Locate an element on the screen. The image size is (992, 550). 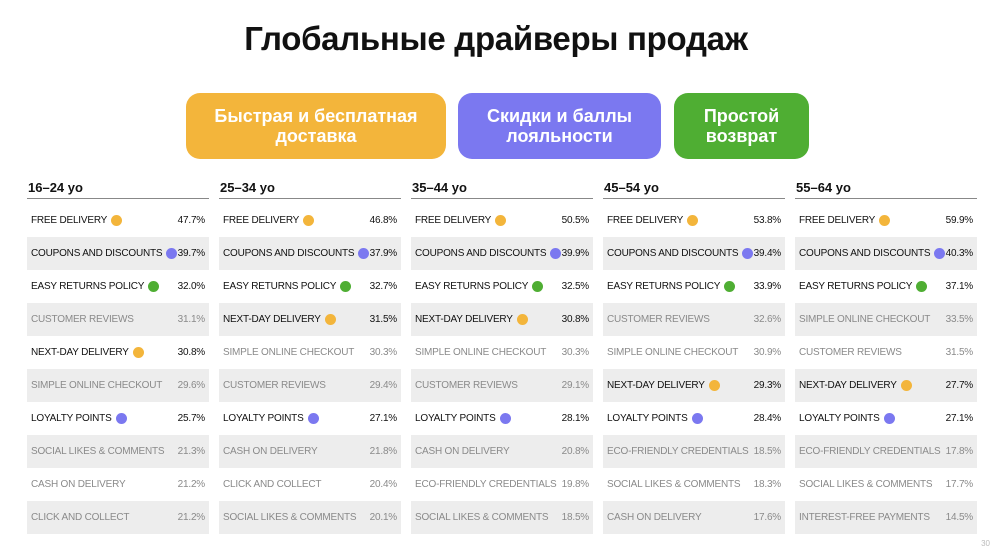
pill-delivery: Быстрая и бесплатная доставка is located at coordinates (316, 126).